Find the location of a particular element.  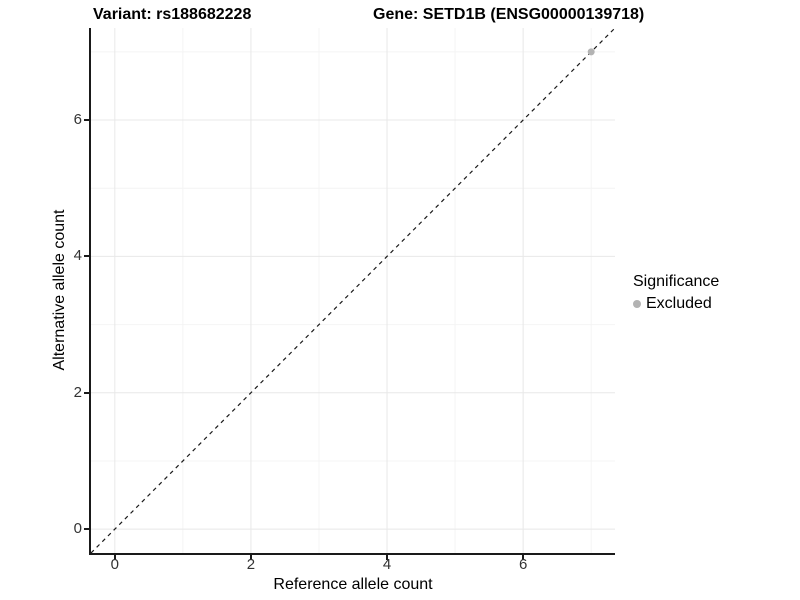

plot-title-variant: Variant: rs188682228 is located at coordinates (172, 14).